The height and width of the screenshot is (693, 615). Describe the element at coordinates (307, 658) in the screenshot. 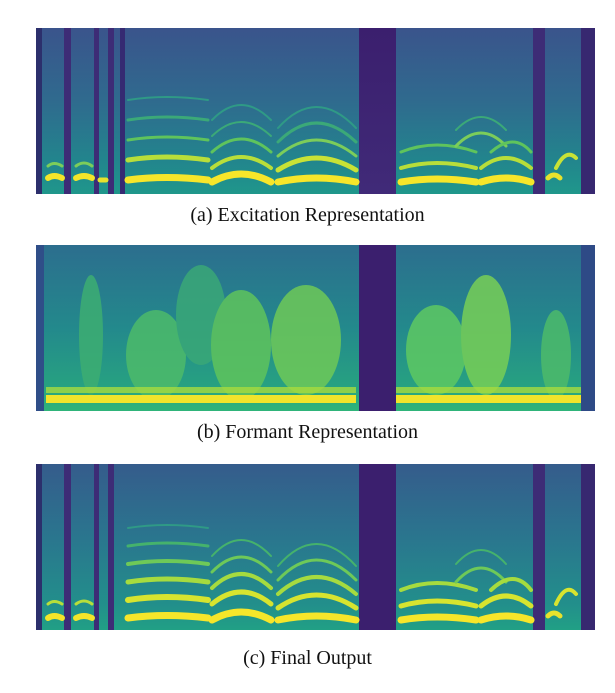

I see `caption-final-output: (c) Final Output` at that location.